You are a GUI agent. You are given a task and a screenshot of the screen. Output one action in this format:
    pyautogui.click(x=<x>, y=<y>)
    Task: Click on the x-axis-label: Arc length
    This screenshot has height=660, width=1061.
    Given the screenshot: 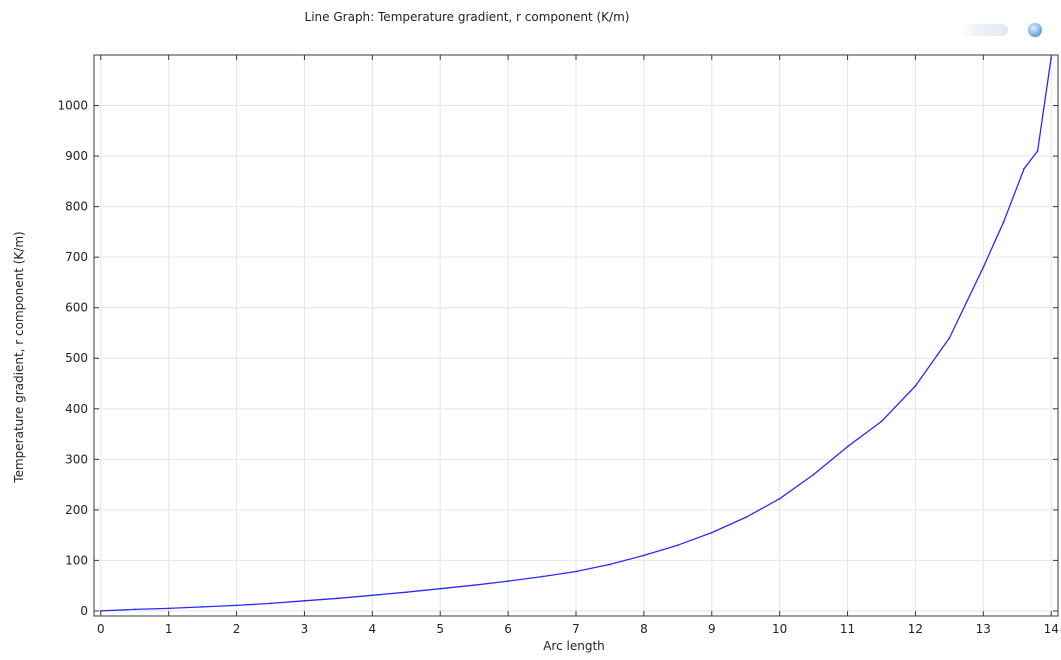 What is the action you would take?
    pyautogui.click(x=574, y=646)
    